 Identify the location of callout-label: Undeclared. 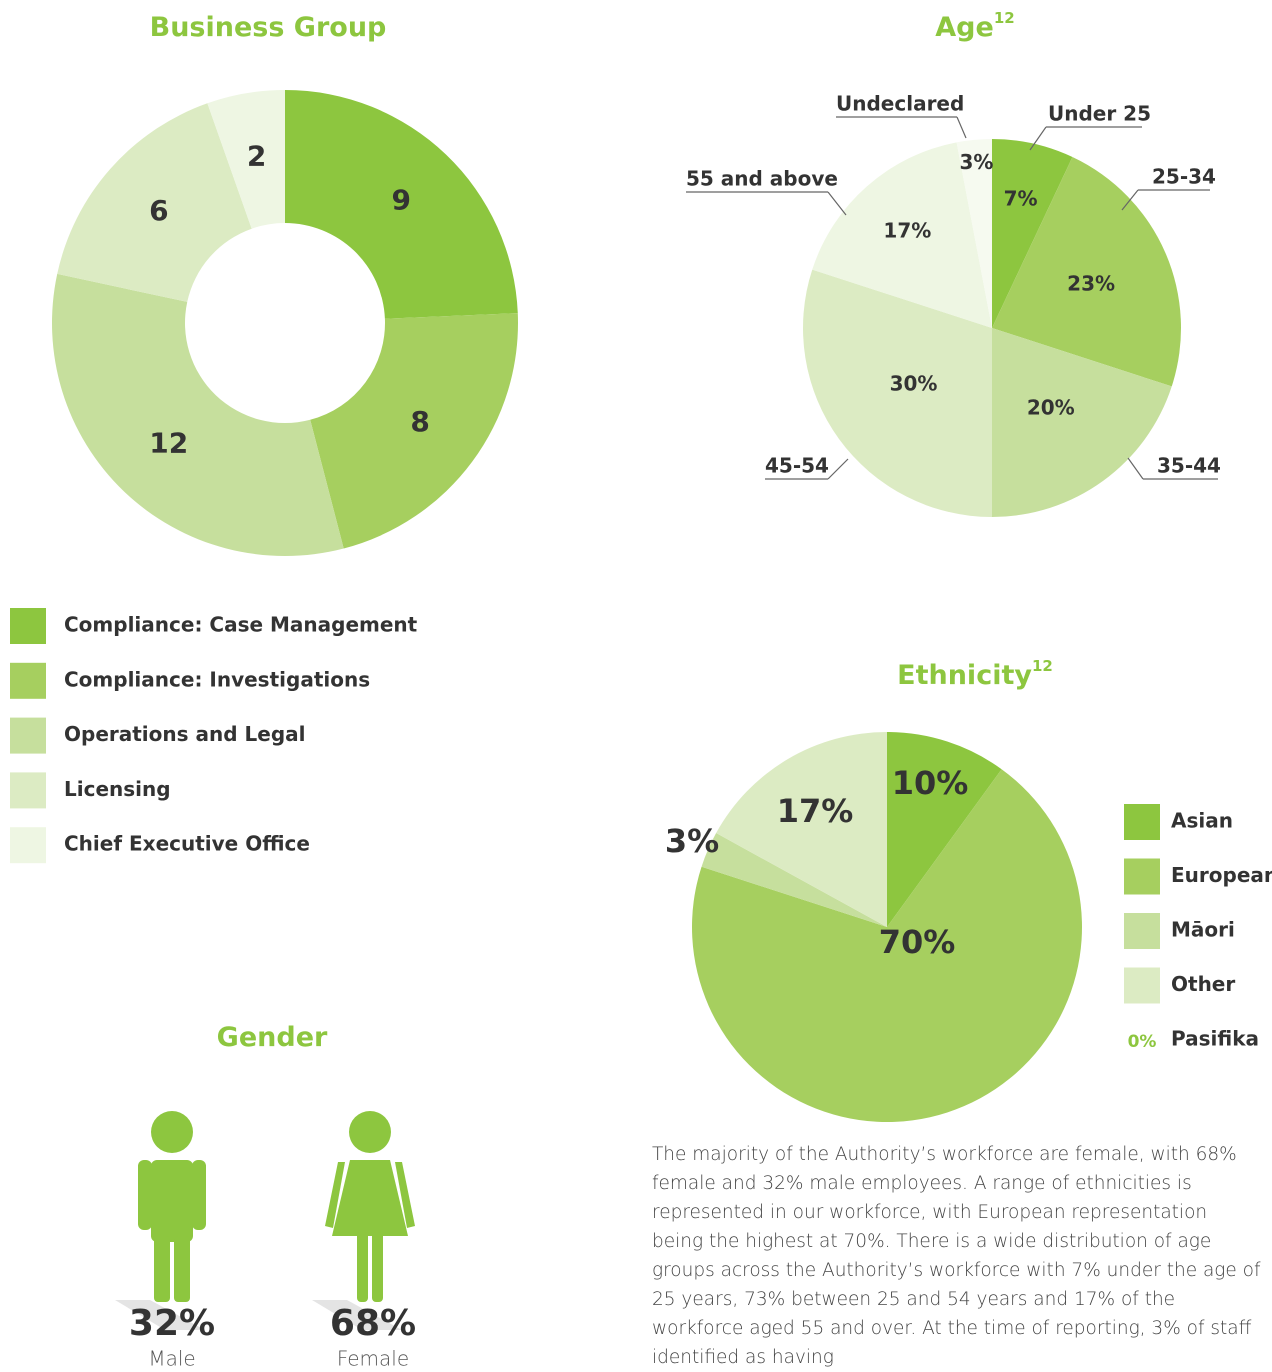
(900, 104).